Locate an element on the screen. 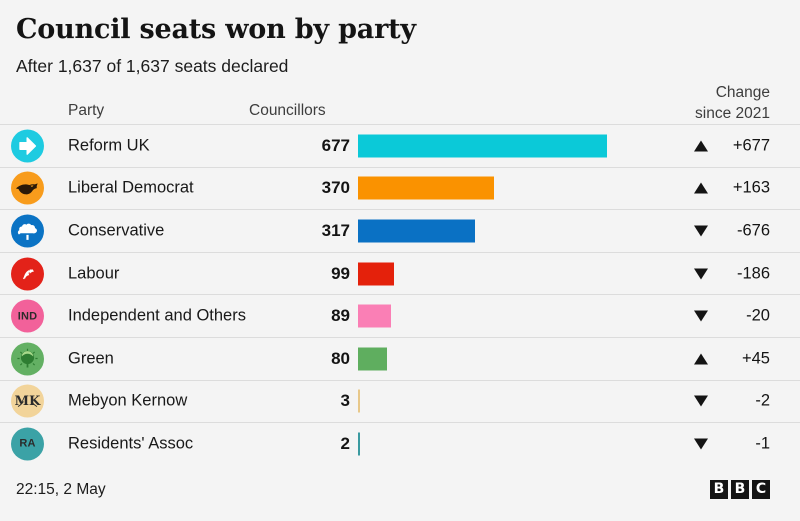  councillors-value: 317 is located at coordinates (335, 230).